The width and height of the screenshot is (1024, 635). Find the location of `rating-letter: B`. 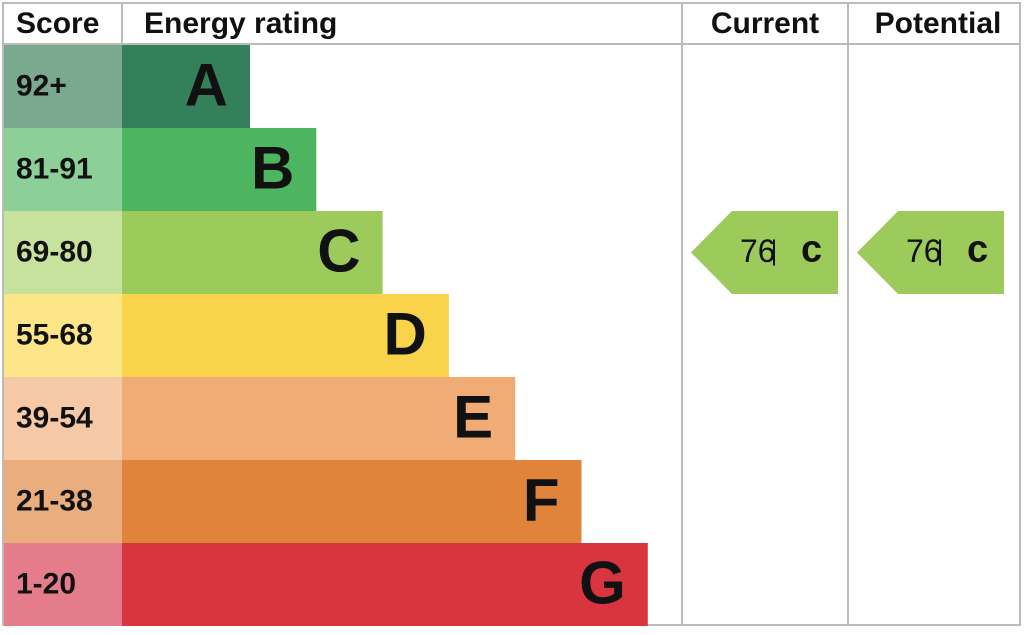

rating-letter: B is located at coordinates (272, 167).